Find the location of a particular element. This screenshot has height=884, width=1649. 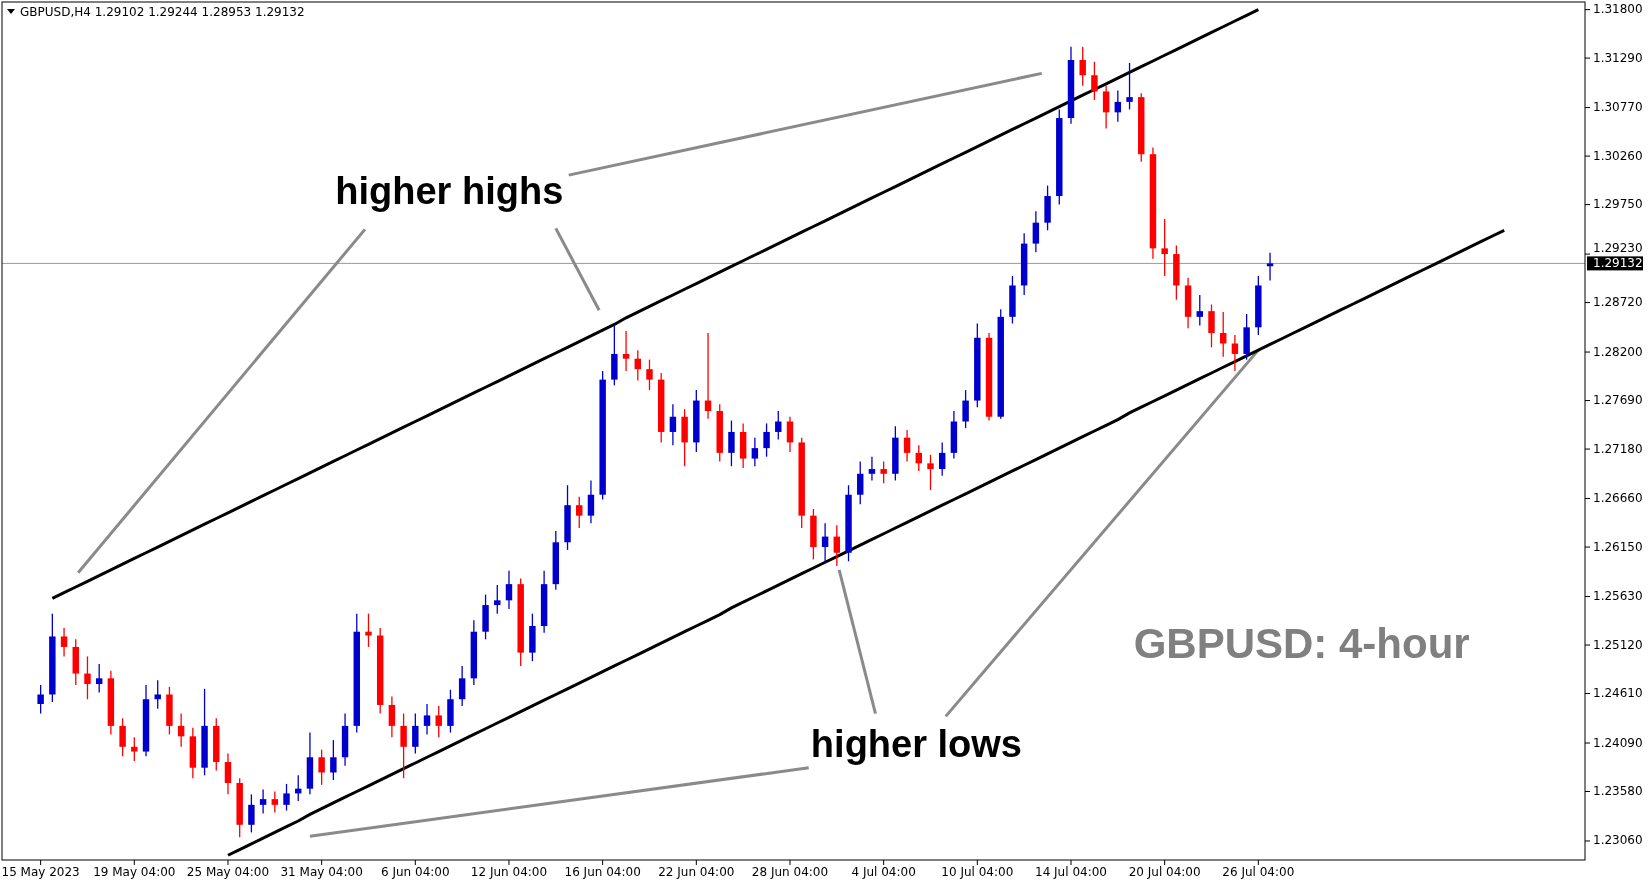

x-tick-label: 26 Jul 04:00 is located at coordinates (1258, 872).